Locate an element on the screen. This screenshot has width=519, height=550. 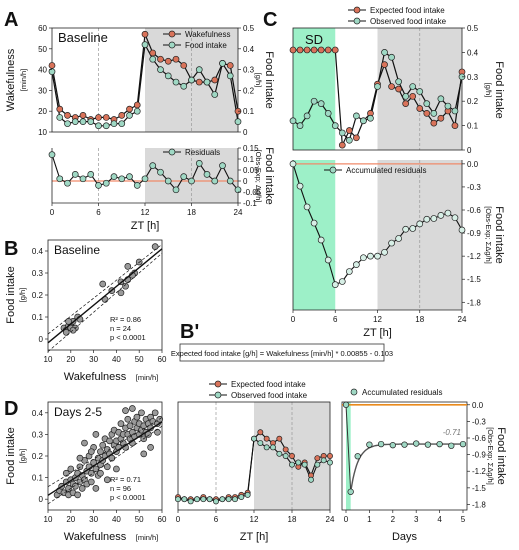
a-yleft-label: 10 is located at coordinates (42, 132).